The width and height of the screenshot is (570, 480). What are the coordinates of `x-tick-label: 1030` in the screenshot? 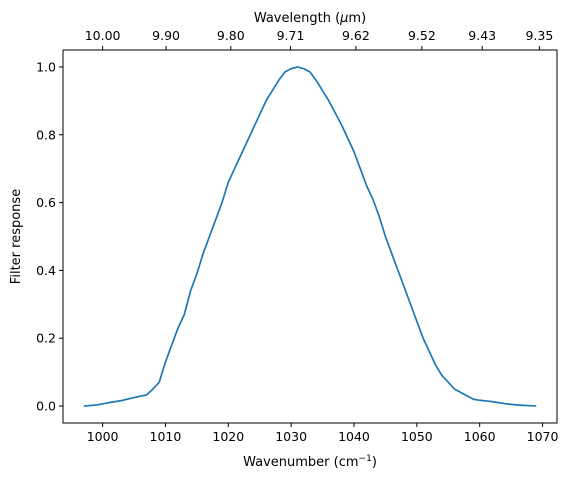 It's located at (291, 436).